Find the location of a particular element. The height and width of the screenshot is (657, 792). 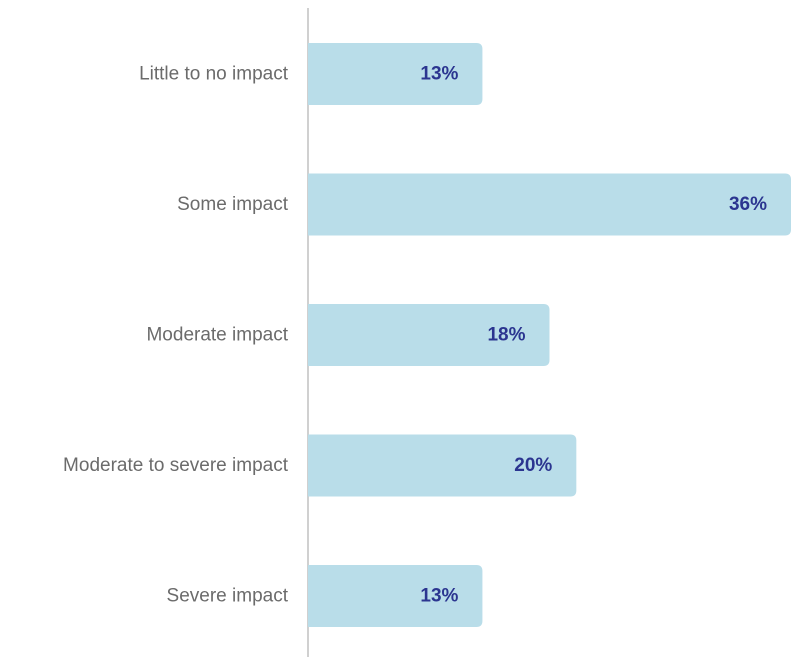

bar-row: Moderate to severe impact 20% is located at coordinates (320, 465).